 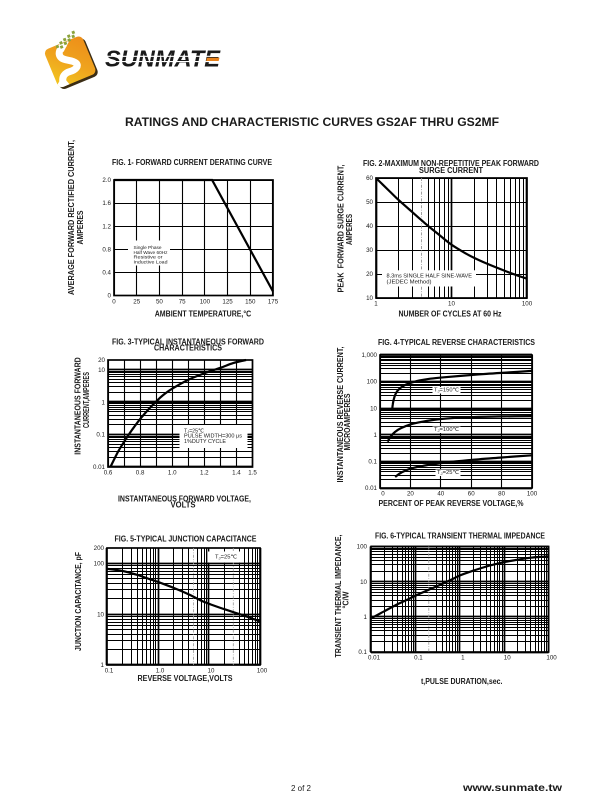 I want to click on svg-text: SURGE CURRENT, so click(x=451, y=170).